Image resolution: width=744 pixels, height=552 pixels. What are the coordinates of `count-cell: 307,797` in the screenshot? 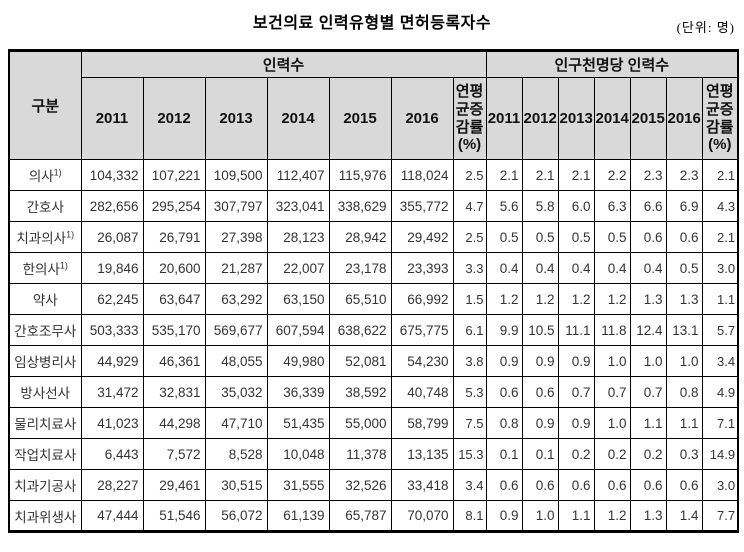 It's located at (236, 206).